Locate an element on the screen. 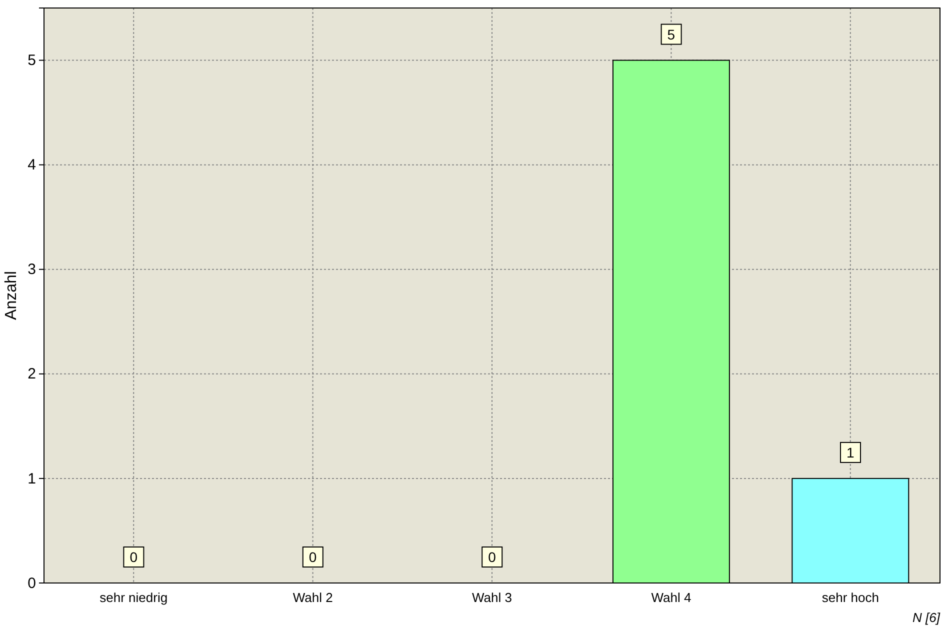  x-tick-label: sehr hoch is located at coordinates (850, 598).